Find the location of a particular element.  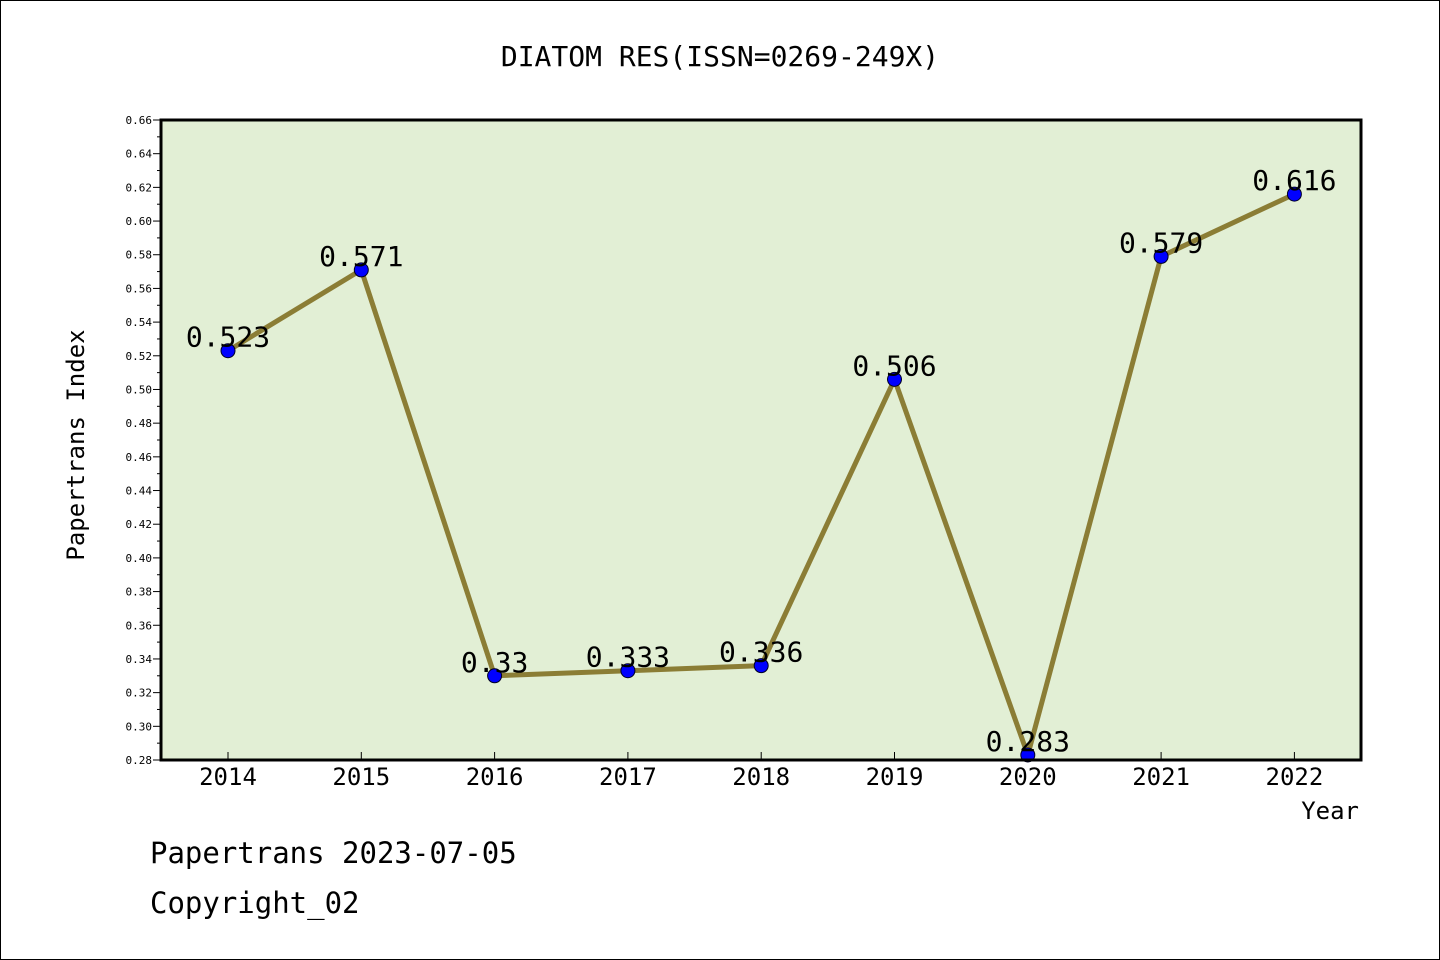

x-axis: 2014 2015 2016 2017 2018 2019 2020 2021 2022 is located at coordinates (761, 771).